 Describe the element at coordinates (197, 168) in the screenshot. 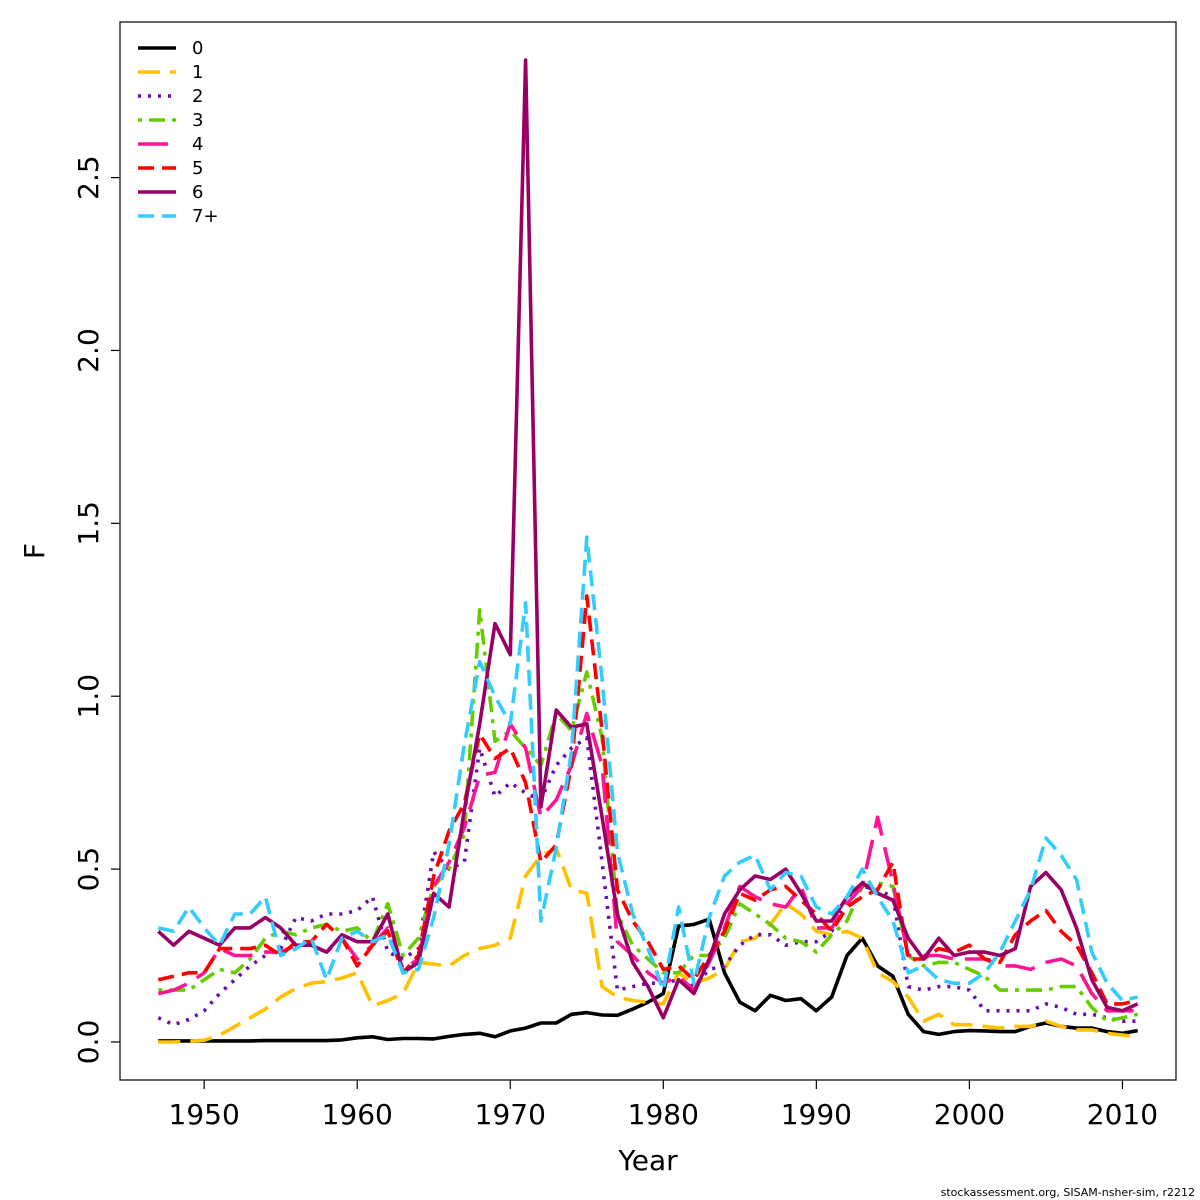

I see `legend-item-5-label: 5` at that location.